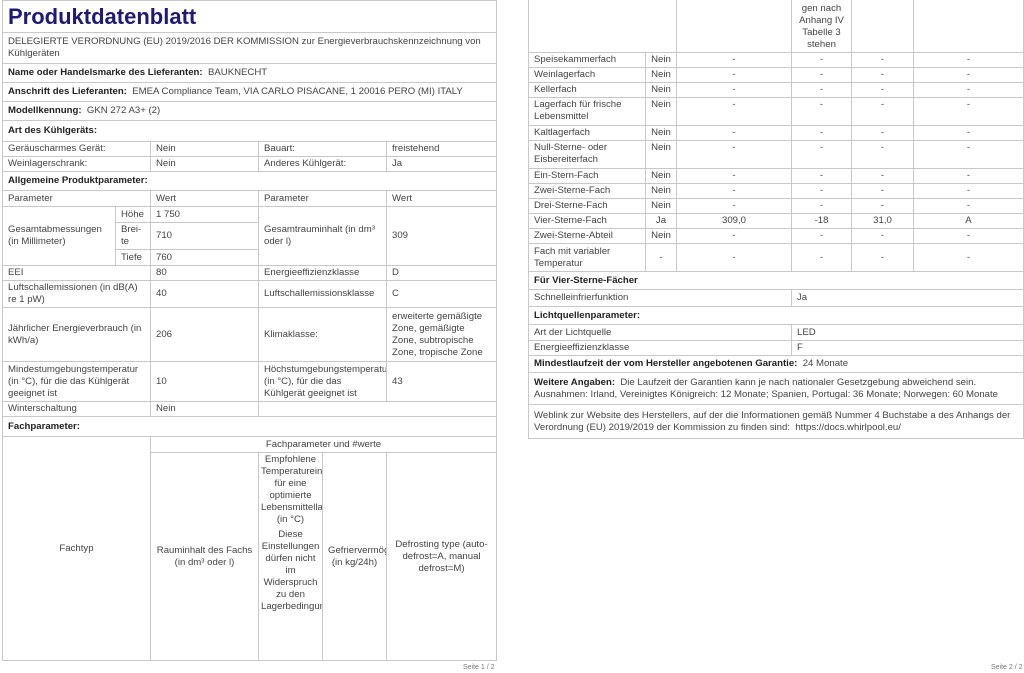 This screenshot has height=673, width=1024. Describe the element at coordinates (237, 72) in the screenshot. I see `supplier-name: BAUKNECHT` at that location.